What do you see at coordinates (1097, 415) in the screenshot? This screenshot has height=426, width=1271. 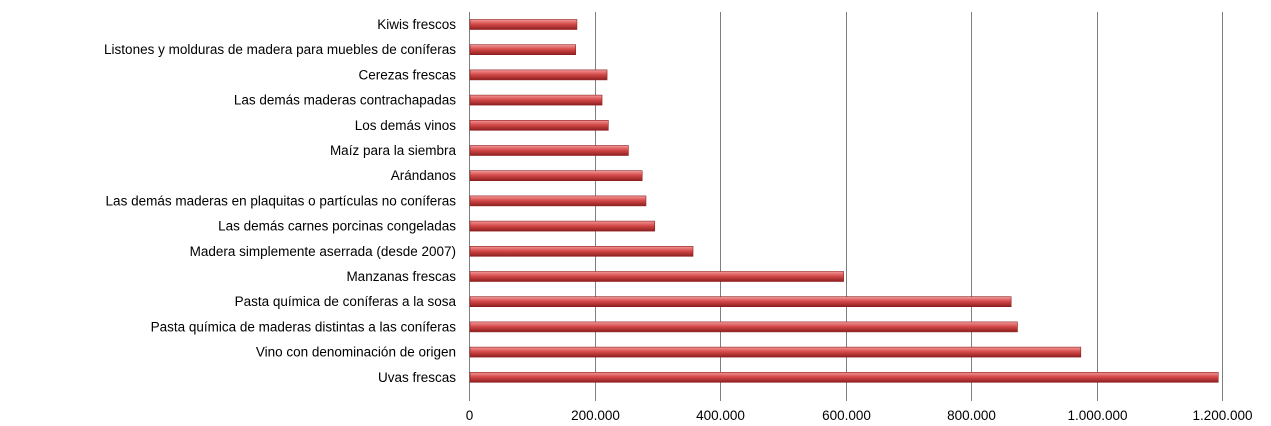 I see `x-tick-label: 1.000.000` at bounding box center [1097, 415].